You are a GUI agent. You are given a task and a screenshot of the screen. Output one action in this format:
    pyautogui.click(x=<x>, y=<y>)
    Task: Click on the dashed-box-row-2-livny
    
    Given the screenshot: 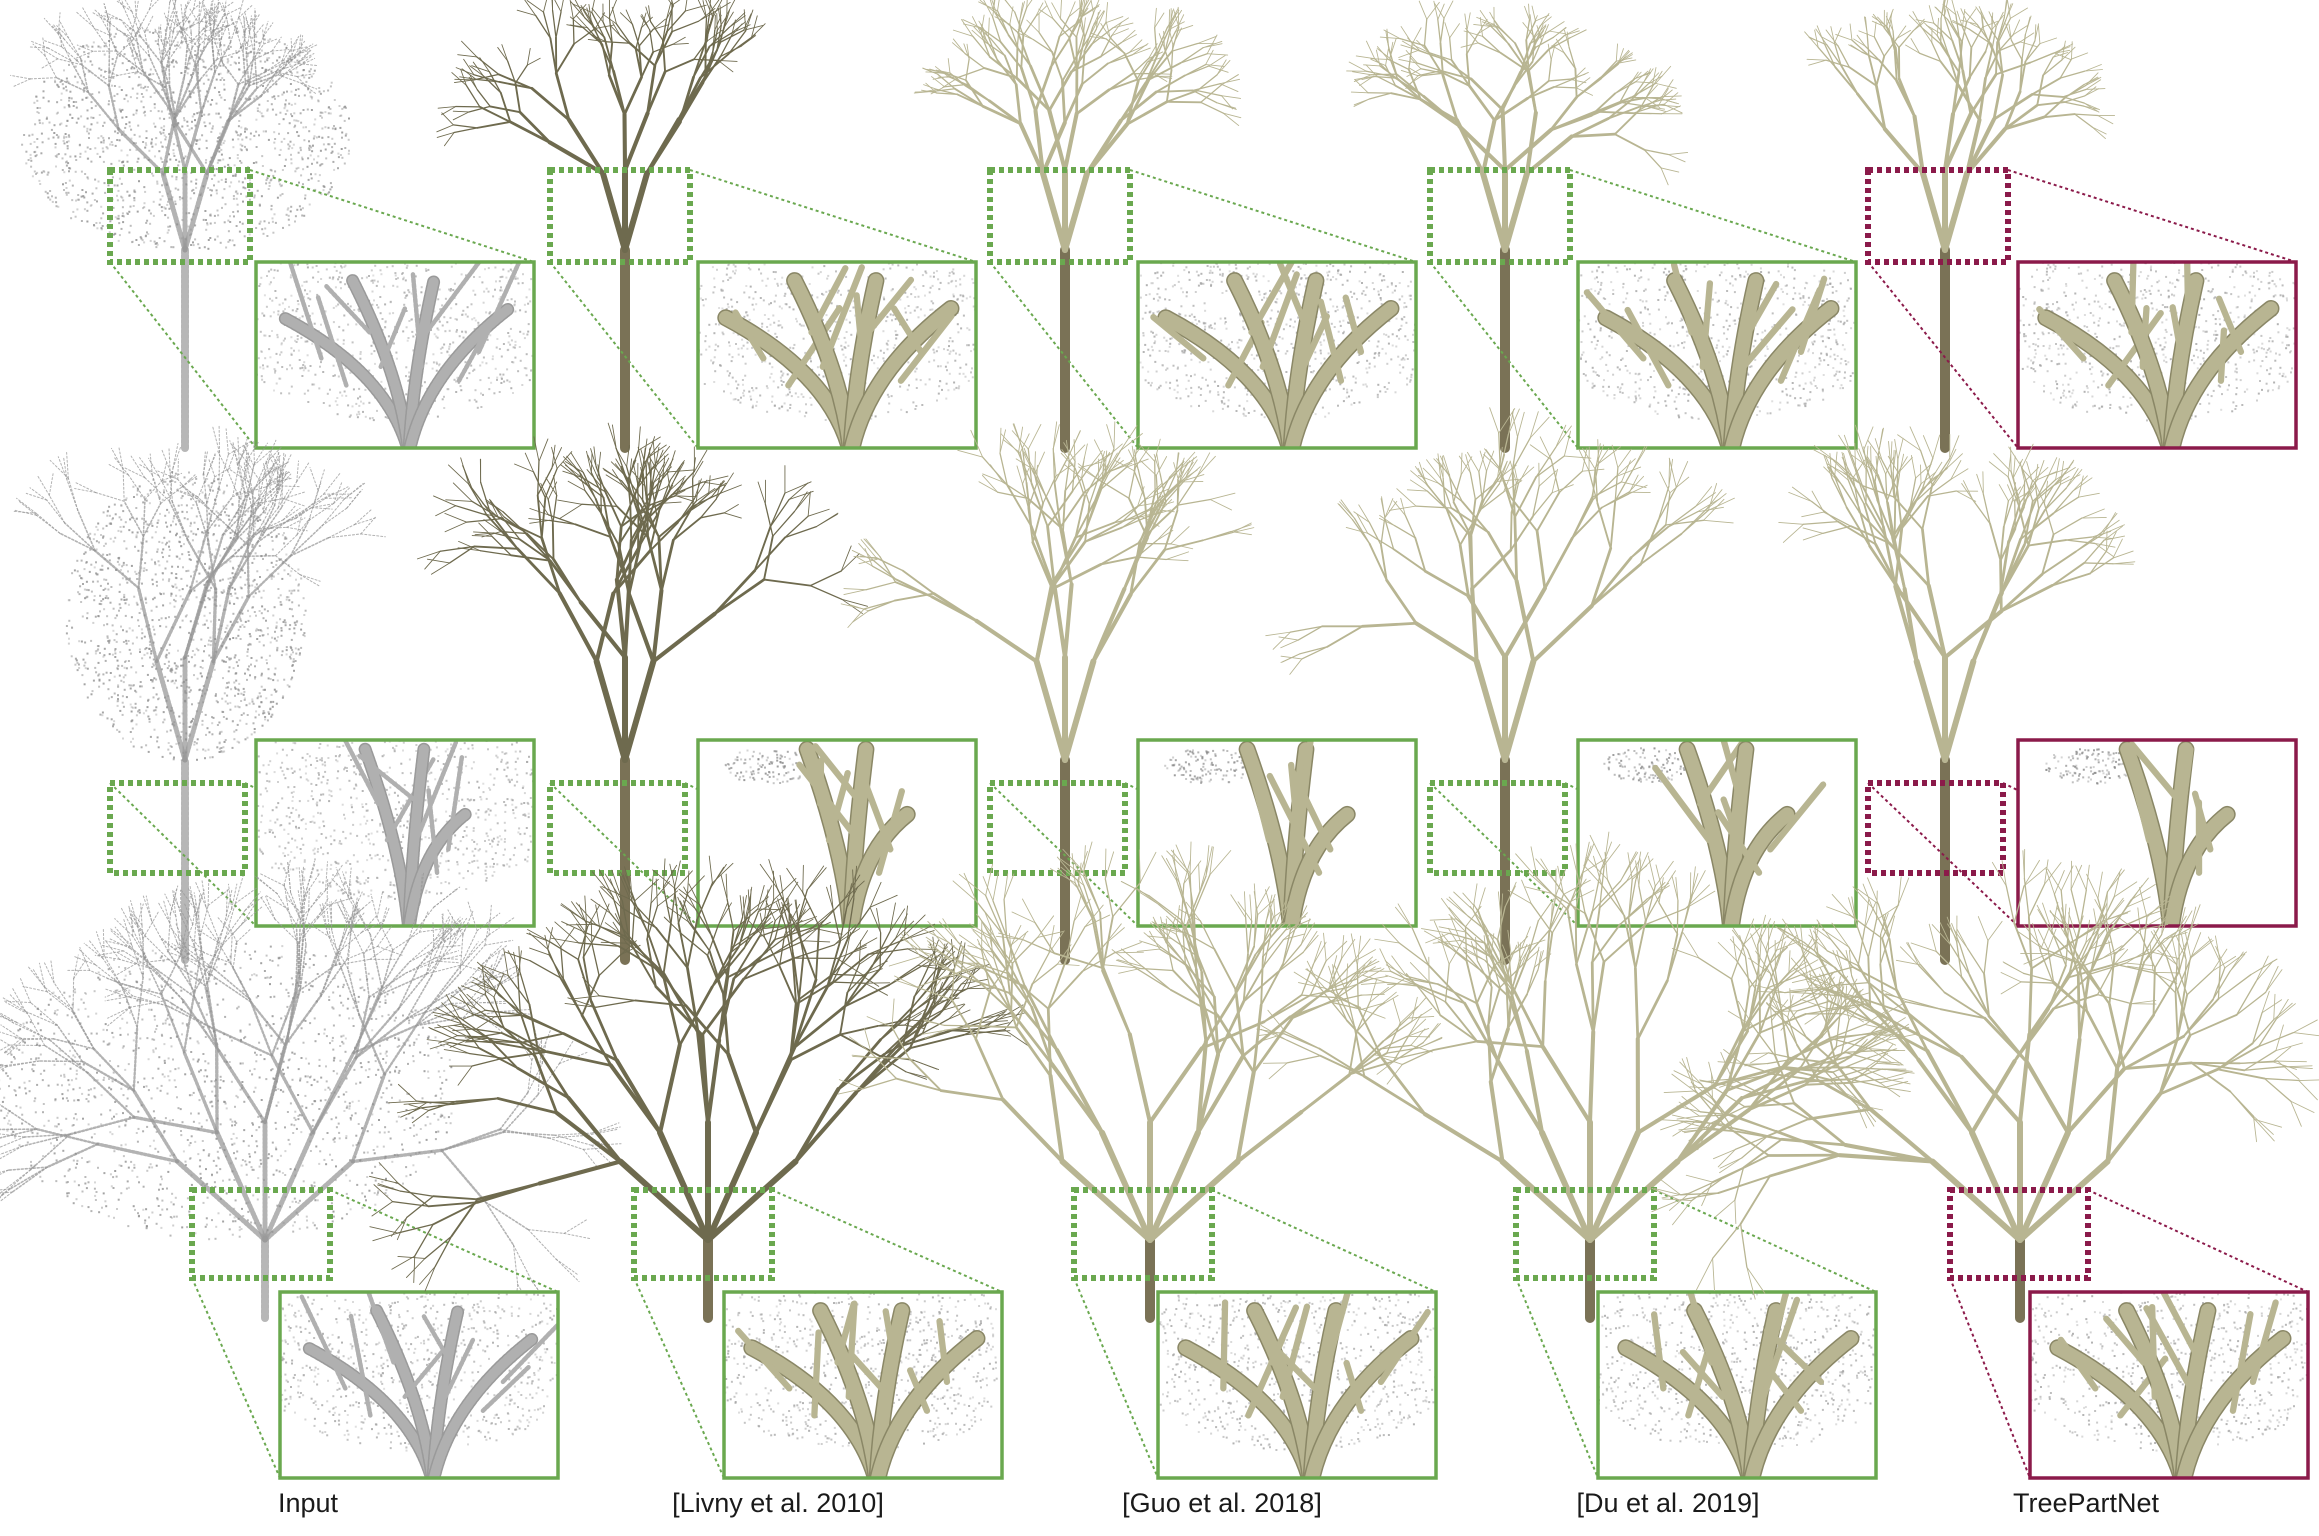 What is the action you would take?
    pyautogui.click(x=617, y=828)
    